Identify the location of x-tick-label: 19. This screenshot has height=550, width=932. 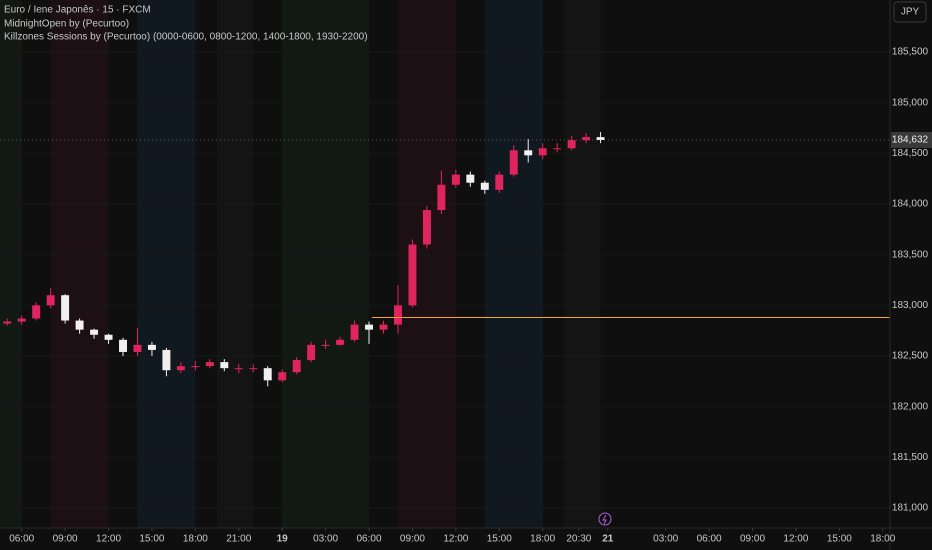
(283, 539).